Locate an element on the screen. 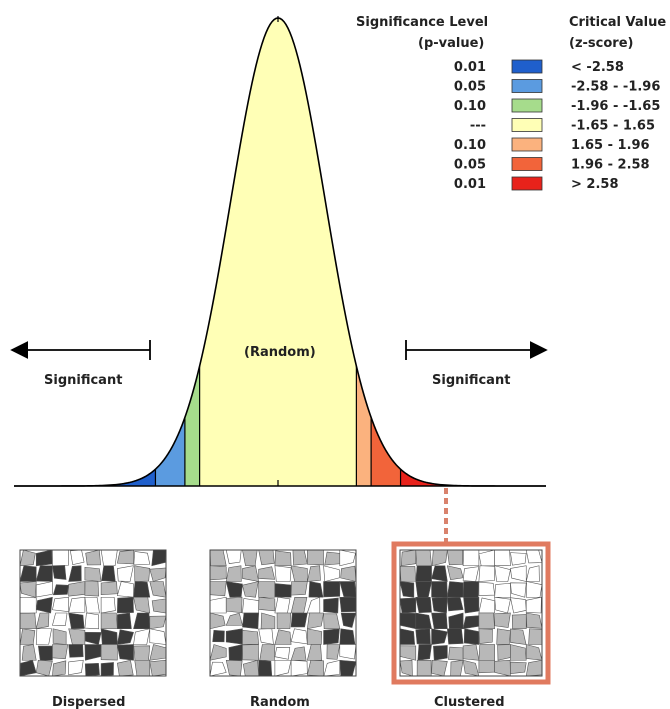  legend-zscore: > 2.58 is located at coordinates (595, 184).